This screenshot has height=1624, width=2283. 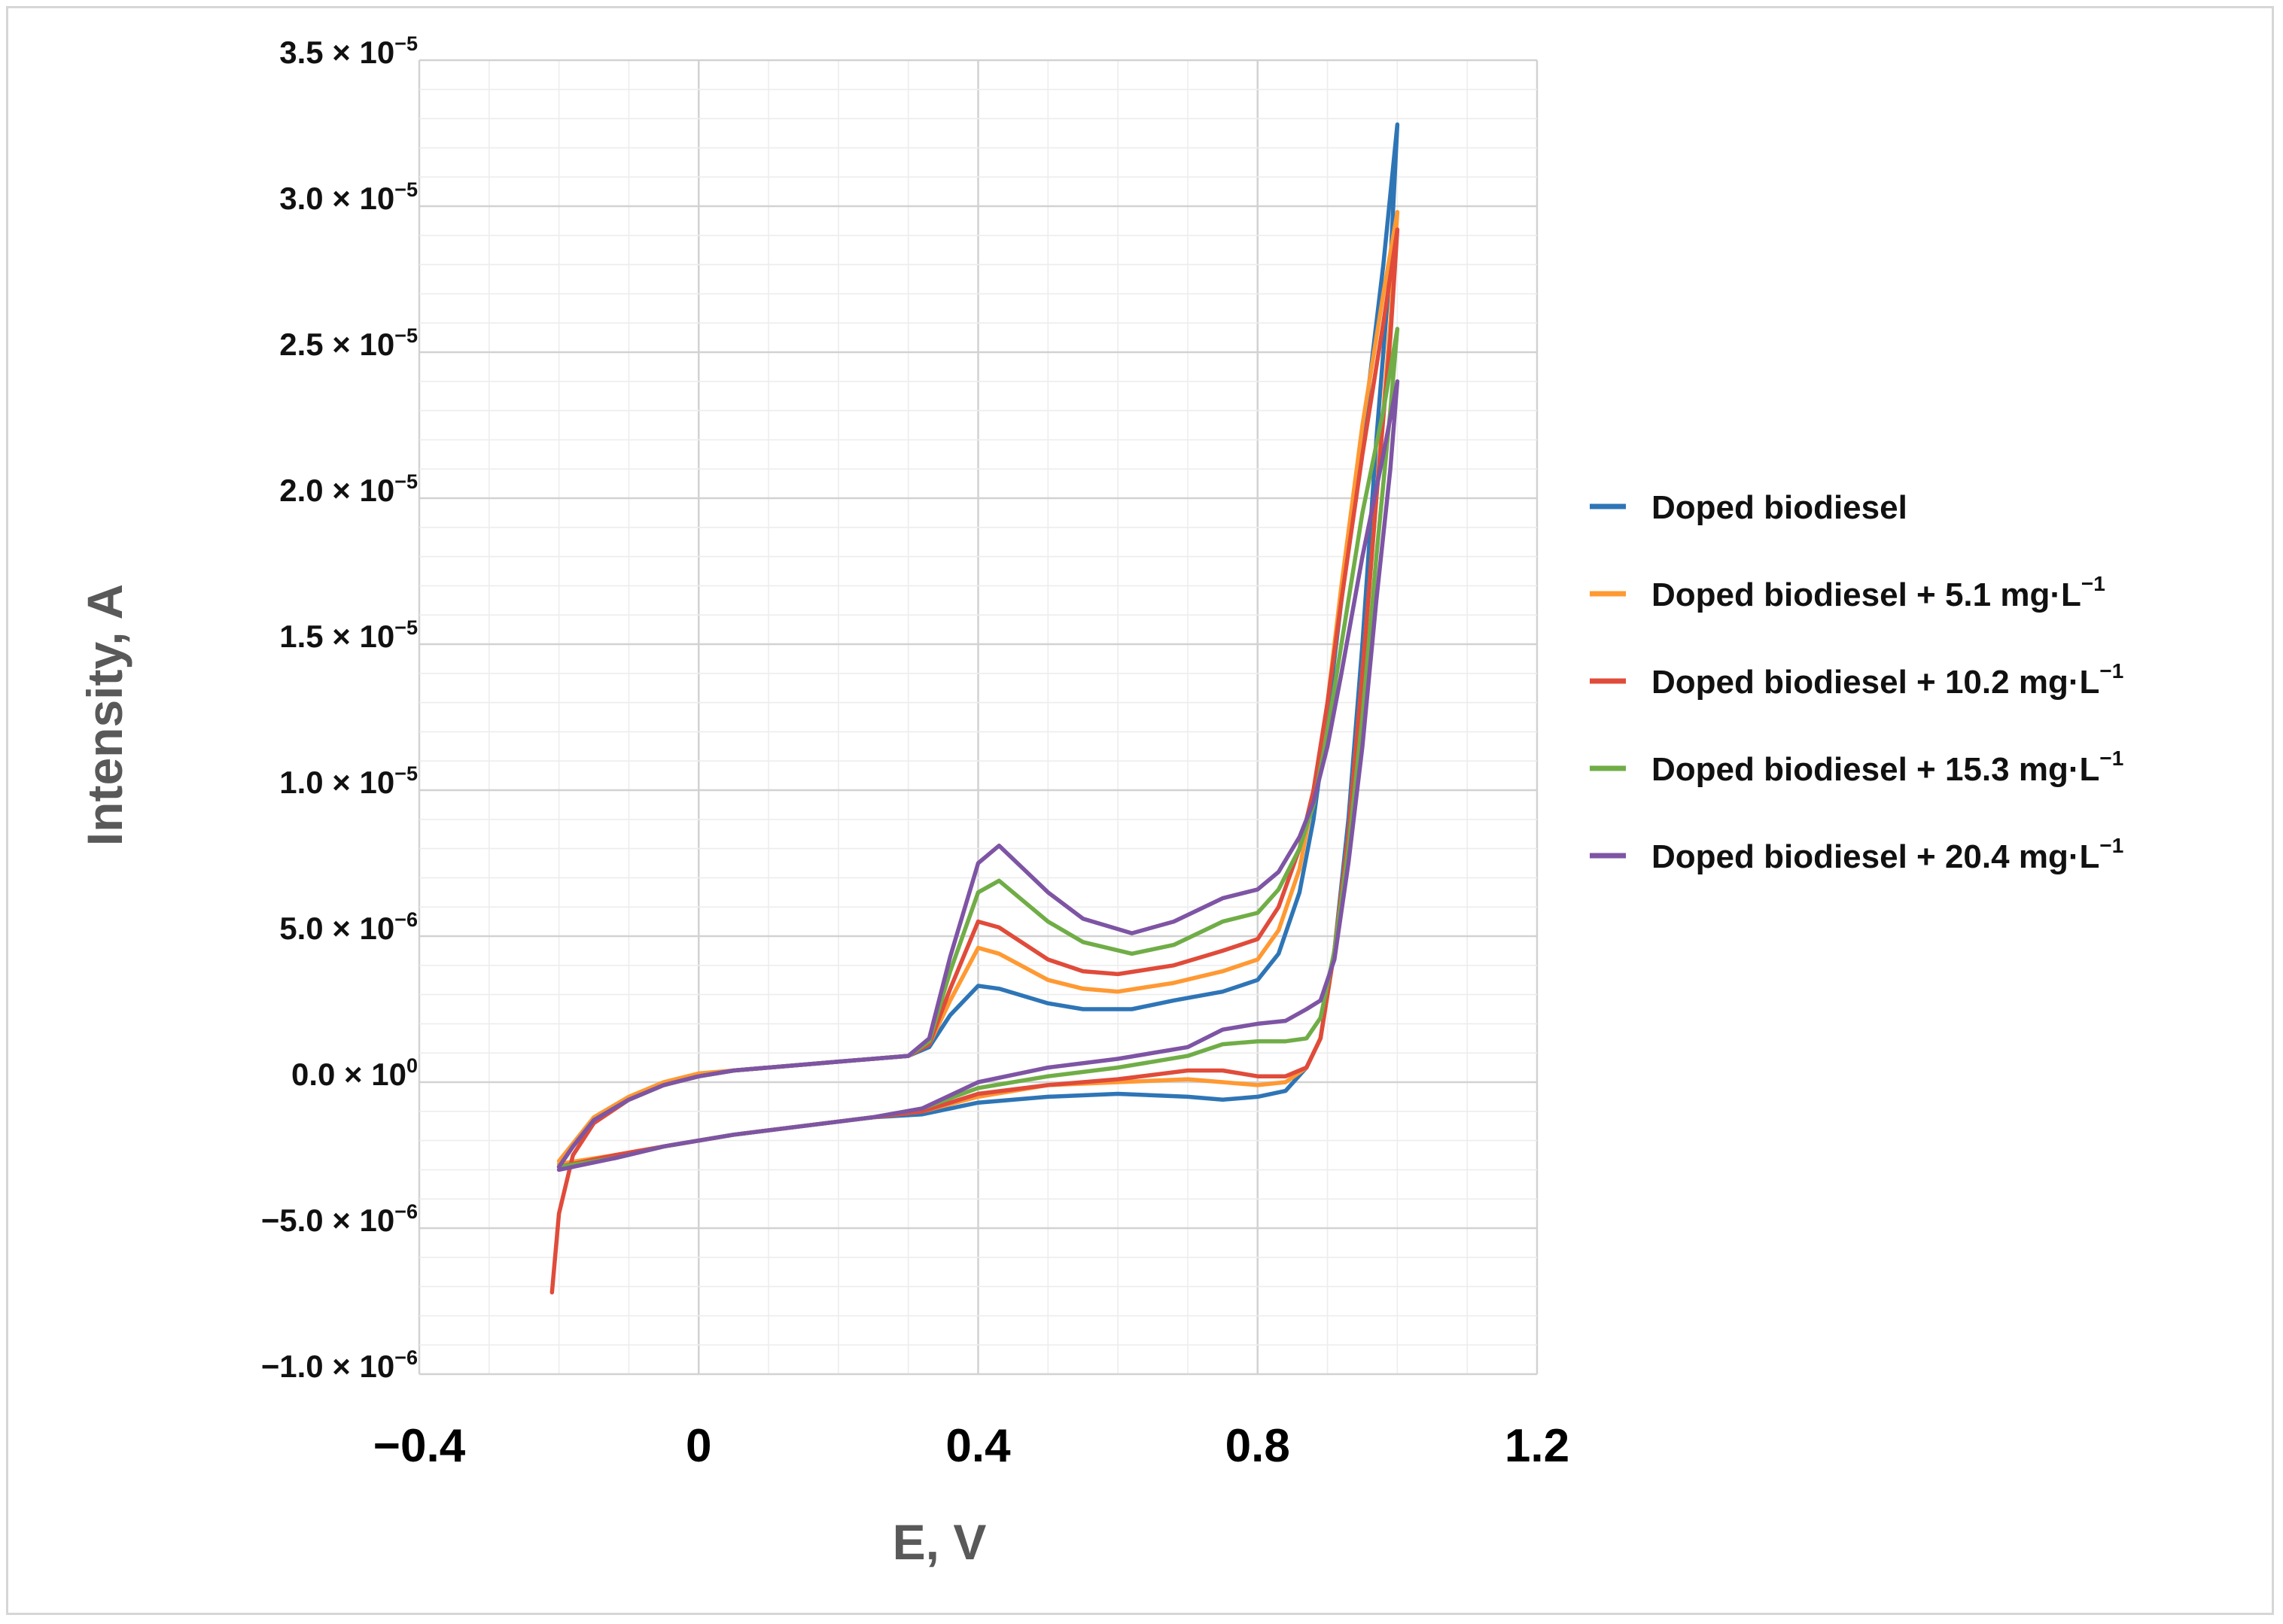 What do you see at coordinates (348, 1074) in the screenshot?
I see `y-tick-mantissa: 0.0 × 10` at bounding box center [348, 1074].